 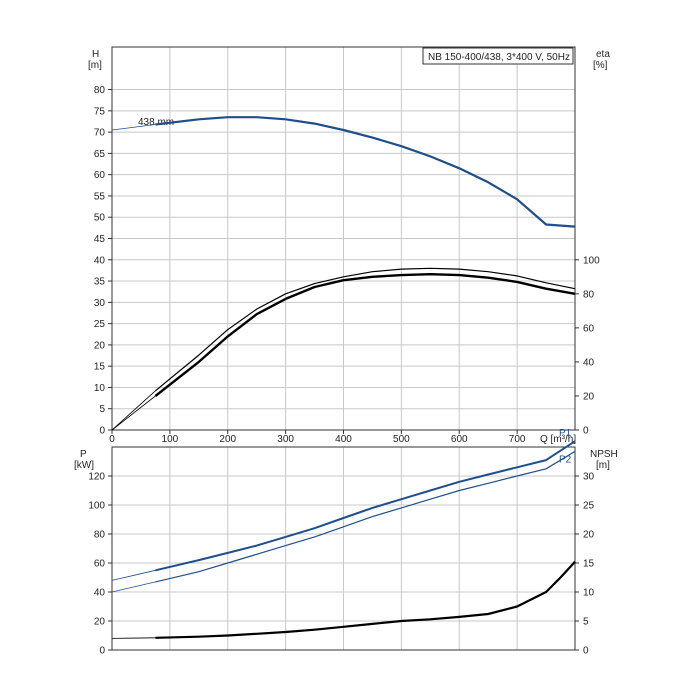 What do you see at coordinates (100, 367) in the screenshot?
I see `head-tick-label: 15` at bounding box center [100, 367].